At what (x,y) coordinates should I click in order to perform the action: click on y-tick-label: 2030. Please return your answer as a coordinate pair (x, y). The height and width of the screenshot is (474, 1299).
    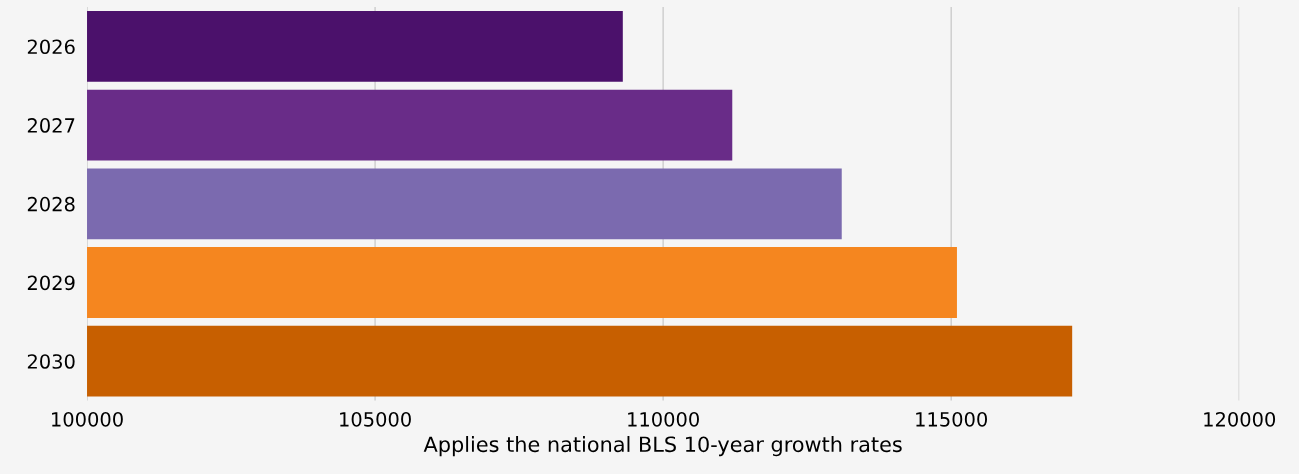
    Looking at the image, I should click on (51, 361).